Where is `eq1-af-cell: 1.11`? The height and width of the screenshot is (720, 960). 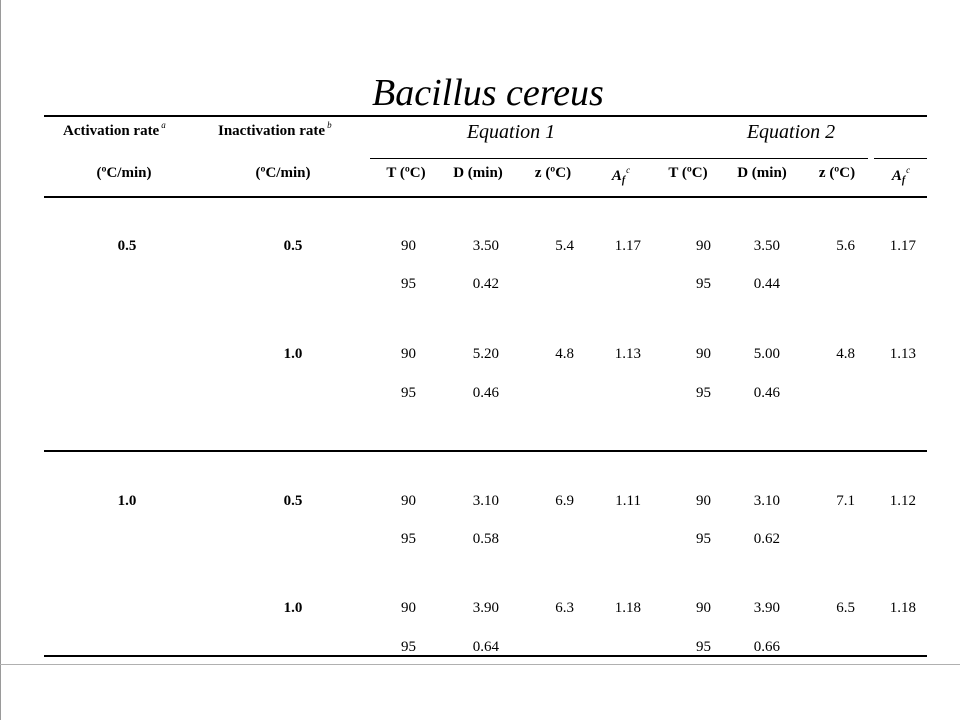
eq1-af-cell: 1.11 is located at coordinates (628, 501).